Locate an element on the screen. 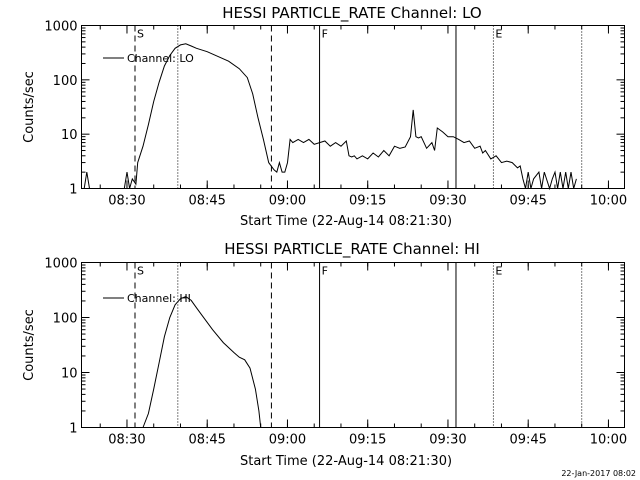  legend-lo: Channel: LO is located at coordinates (148, 58).